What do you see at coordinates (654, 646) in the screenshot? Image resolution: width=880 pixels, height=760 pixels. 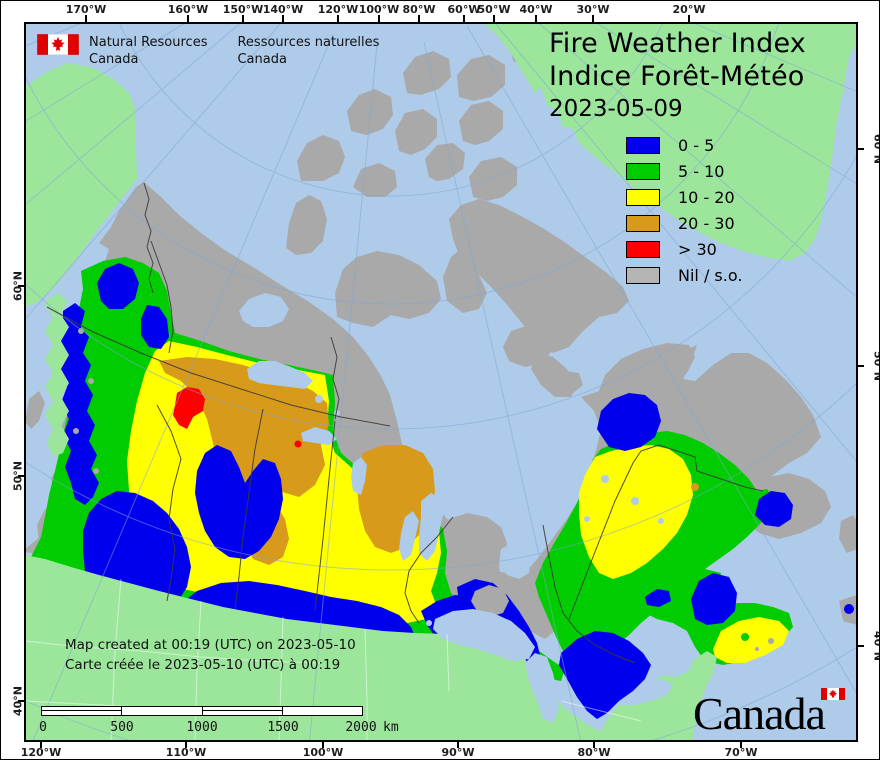 I see `maritime-details` at bounding box center [654, 646].